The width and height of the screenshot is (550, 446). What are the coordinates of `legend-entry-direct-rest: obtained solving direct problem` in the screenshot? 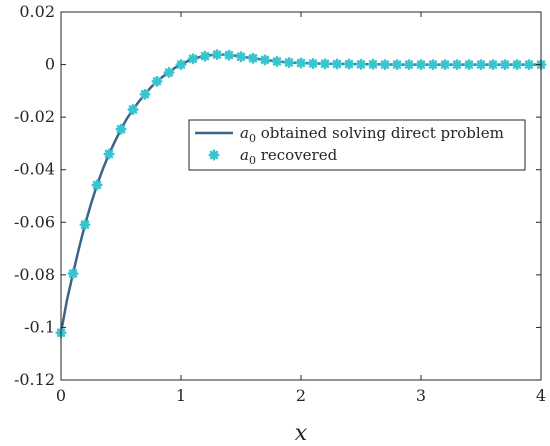 It's located at (380, 133).